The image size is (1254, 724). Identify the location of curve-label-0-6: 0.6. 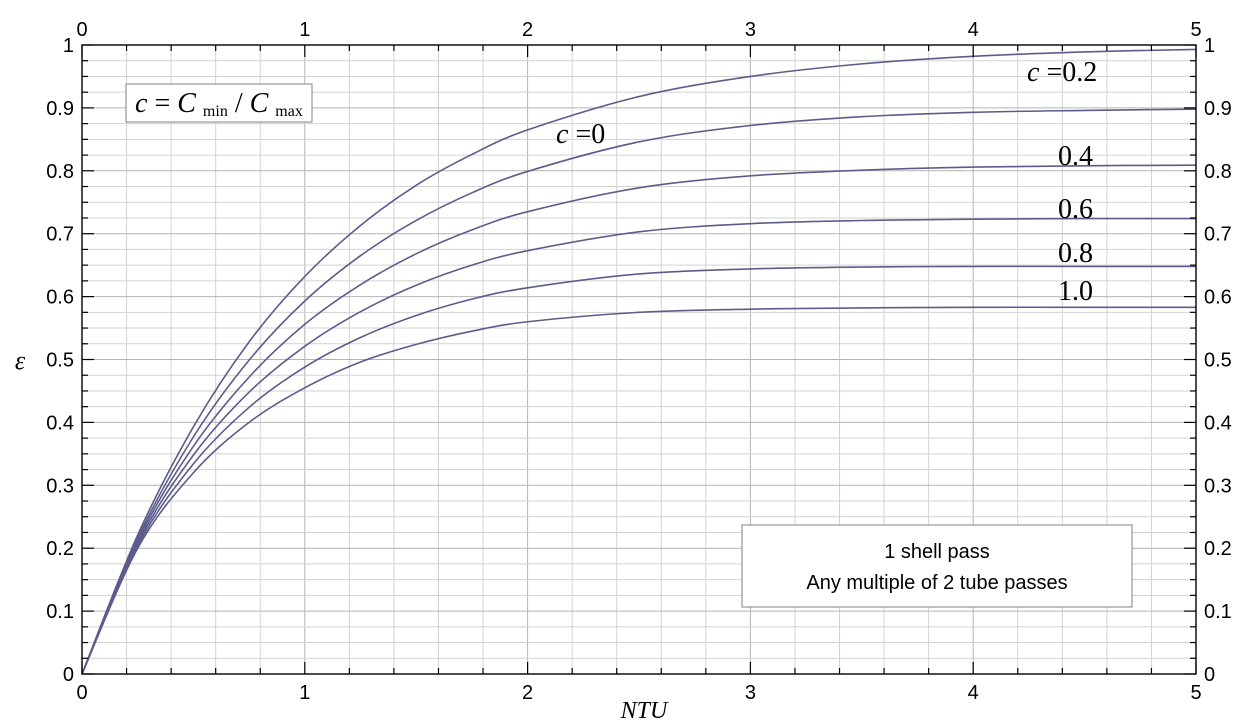
(1075, 209).